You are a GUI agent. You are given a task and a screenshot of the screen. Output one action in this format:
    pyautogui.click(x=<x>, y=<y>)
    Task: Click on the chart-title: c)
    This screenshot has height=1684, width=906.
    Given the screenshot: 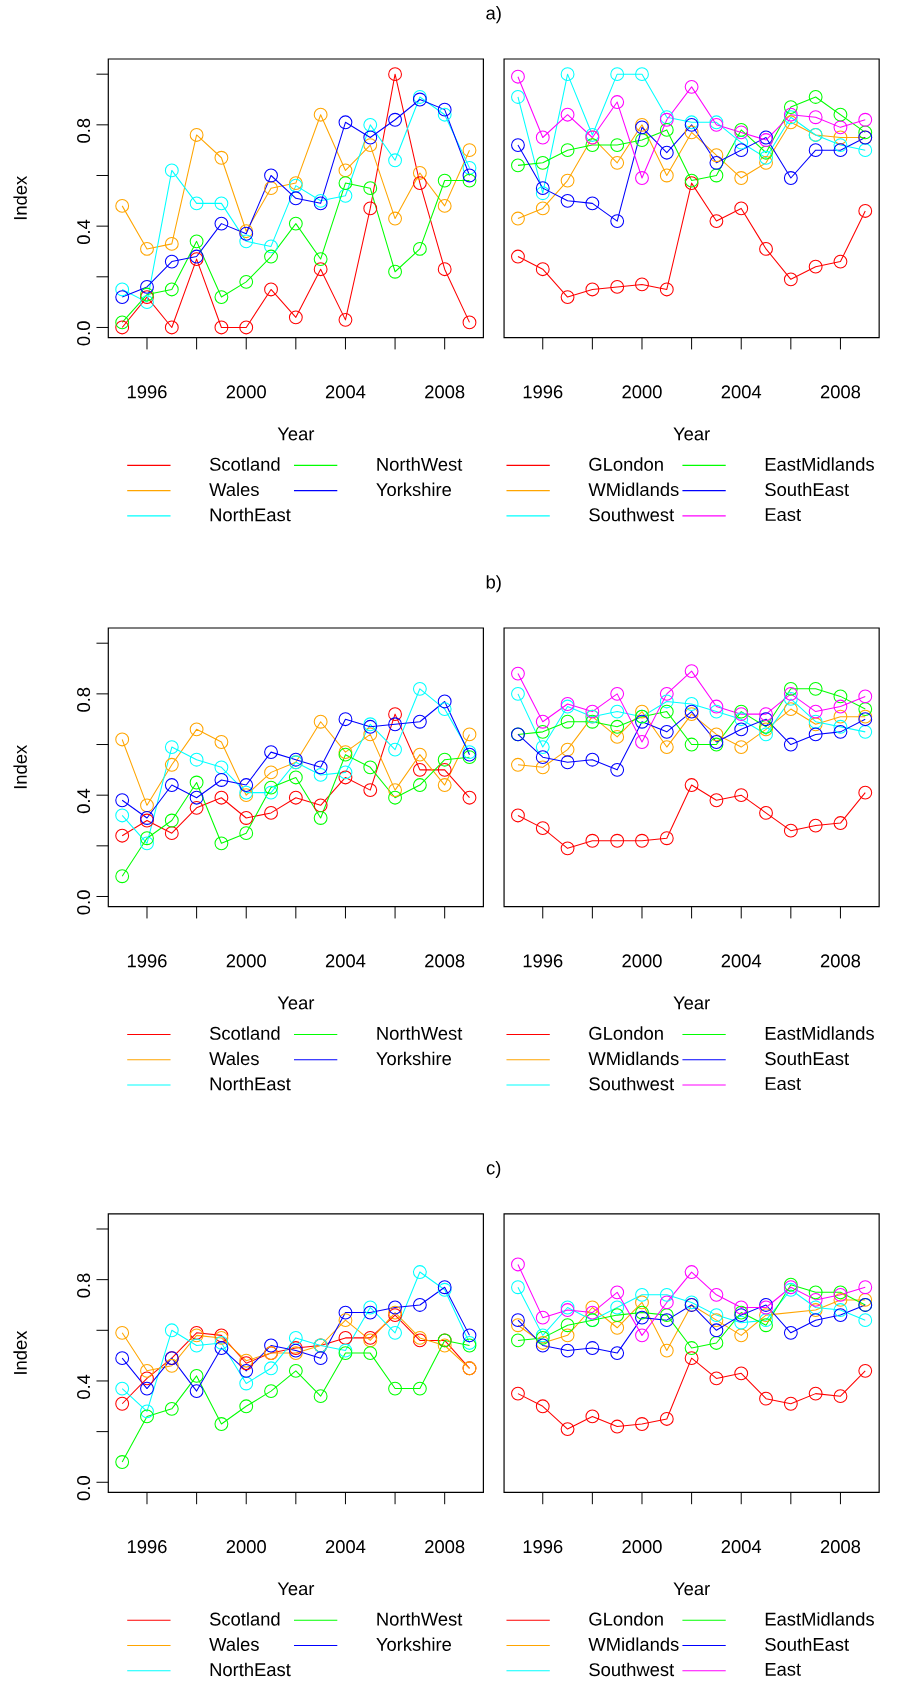 What is the action you would take?
    pyautogui.click(x=493, y=1169)
    